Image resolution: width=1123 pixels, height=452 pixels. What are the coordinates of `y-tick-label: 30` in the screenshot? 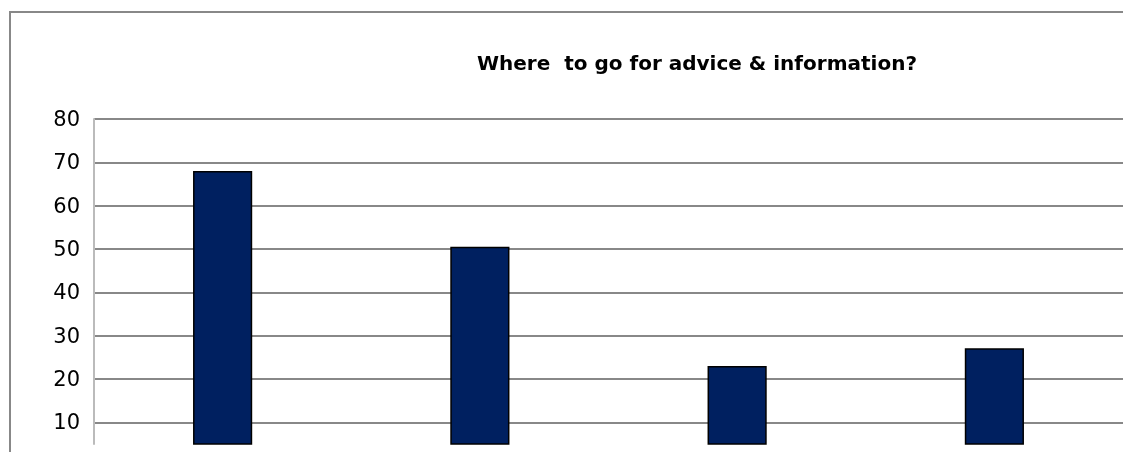 It's located at (66, 335).